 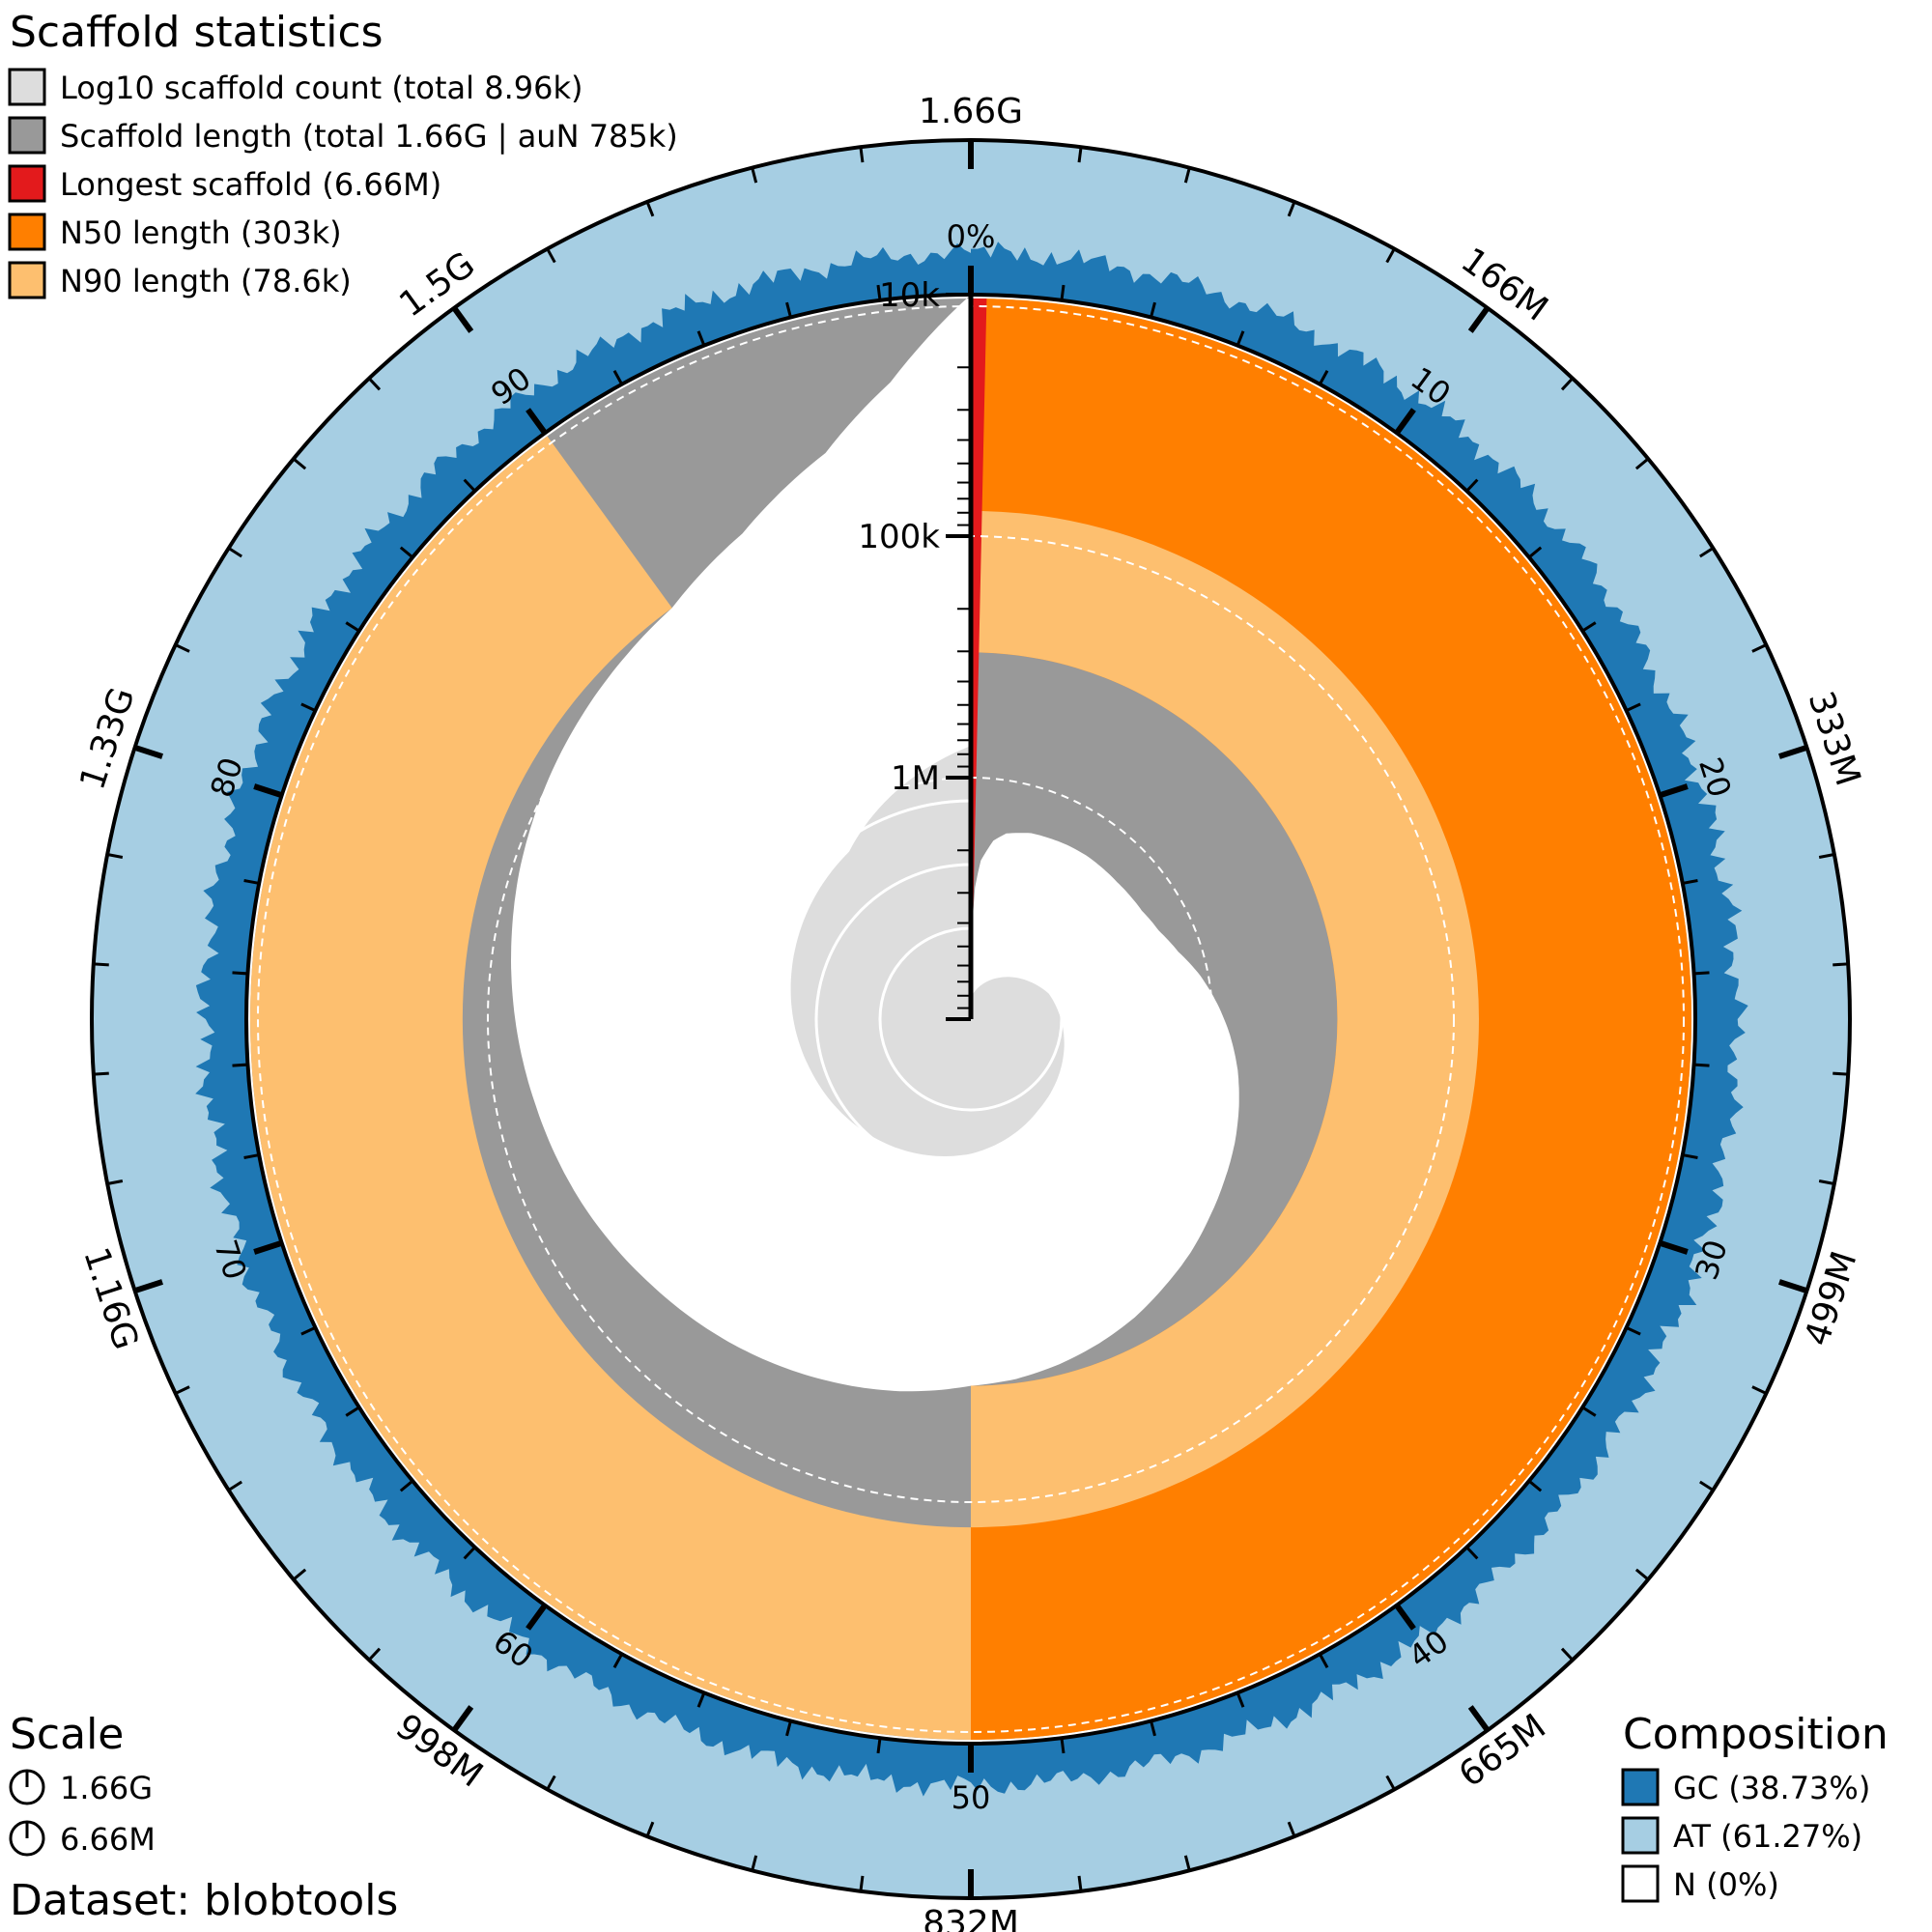 What do you see at coordinates (203, 1817) in the screenshot?
I see `scale-legend: Scale 1.66G 6.66M Dataset: blobtools` at bounding box center [203, 1817].